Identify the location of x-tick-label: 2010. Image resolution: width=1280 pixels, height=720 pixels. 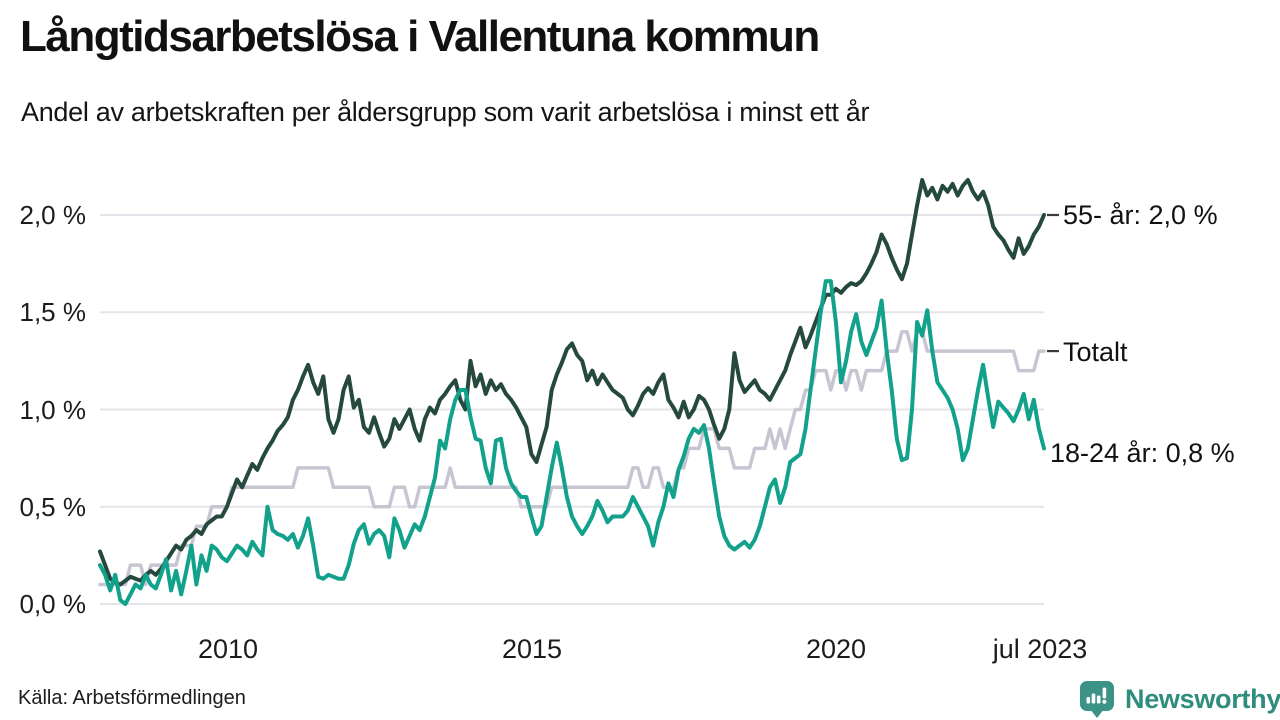
(228, 649).